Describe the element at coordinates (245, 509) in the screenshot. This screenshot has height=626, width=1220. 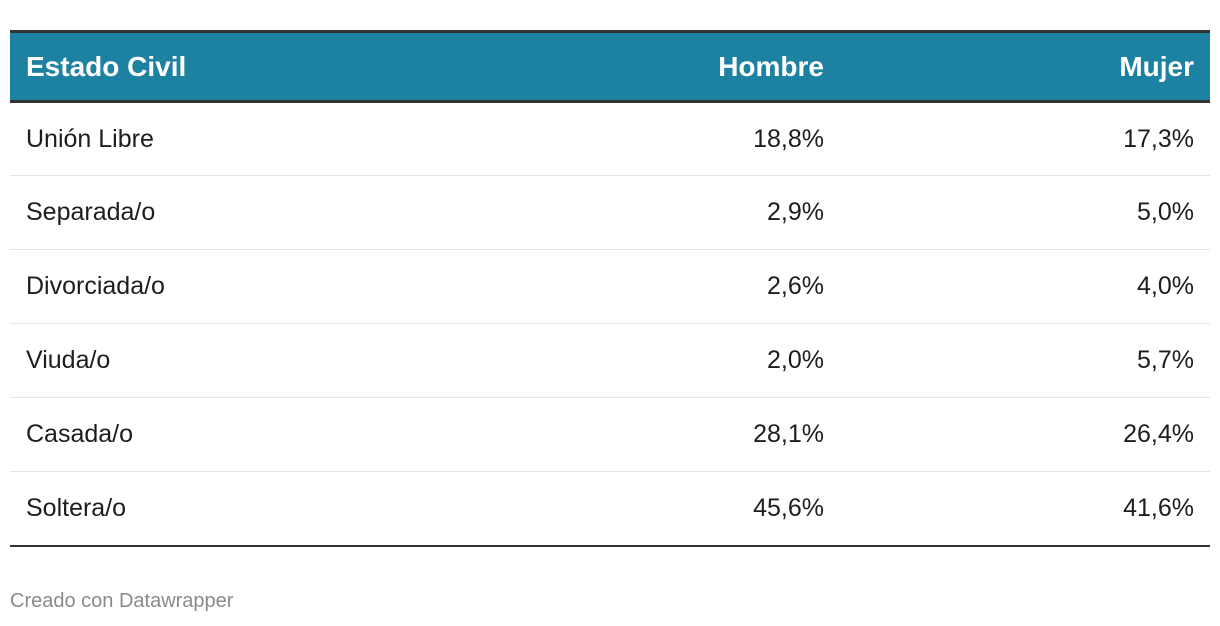
I see `cell-estado-civil: Soltera/o` at that location.